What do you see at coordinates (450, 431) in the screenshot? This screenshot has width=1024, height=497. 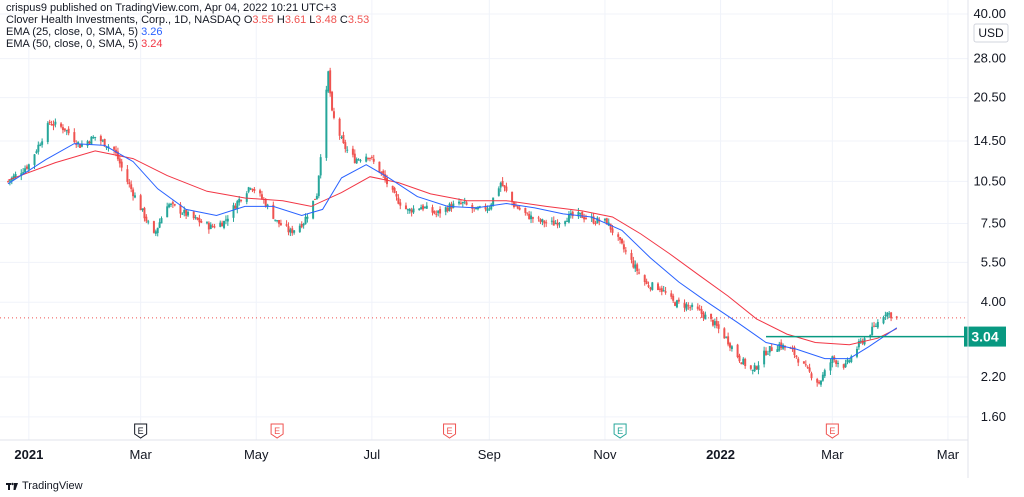 I see `earnings-marker-label: E` at bounding box center [450, 431].